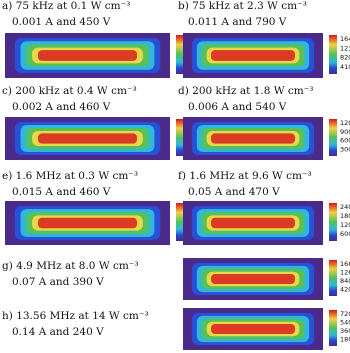 The width and height of the screenshot is (350, 353). Describe the element at coordinates (345, 323) in the screenshot. I see `colorbar-tick-label: 5400` at that location.